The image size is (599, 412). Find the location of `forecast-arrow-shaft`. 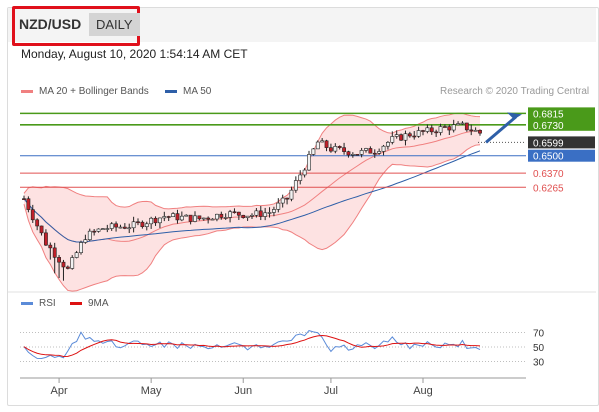

forecast-arrow-shaft is located at coordinates (501, 129).